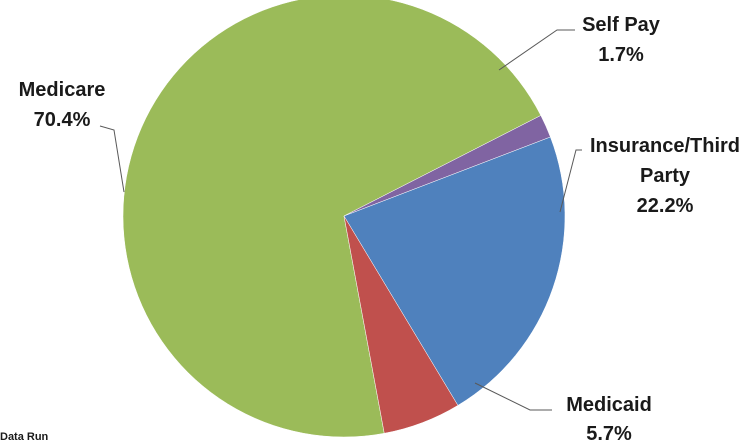  What do you see at coordinates (62, 90) in the screenshot?
I see `data-label-medicare-name: Medicare` at bounding box center [62, 90].